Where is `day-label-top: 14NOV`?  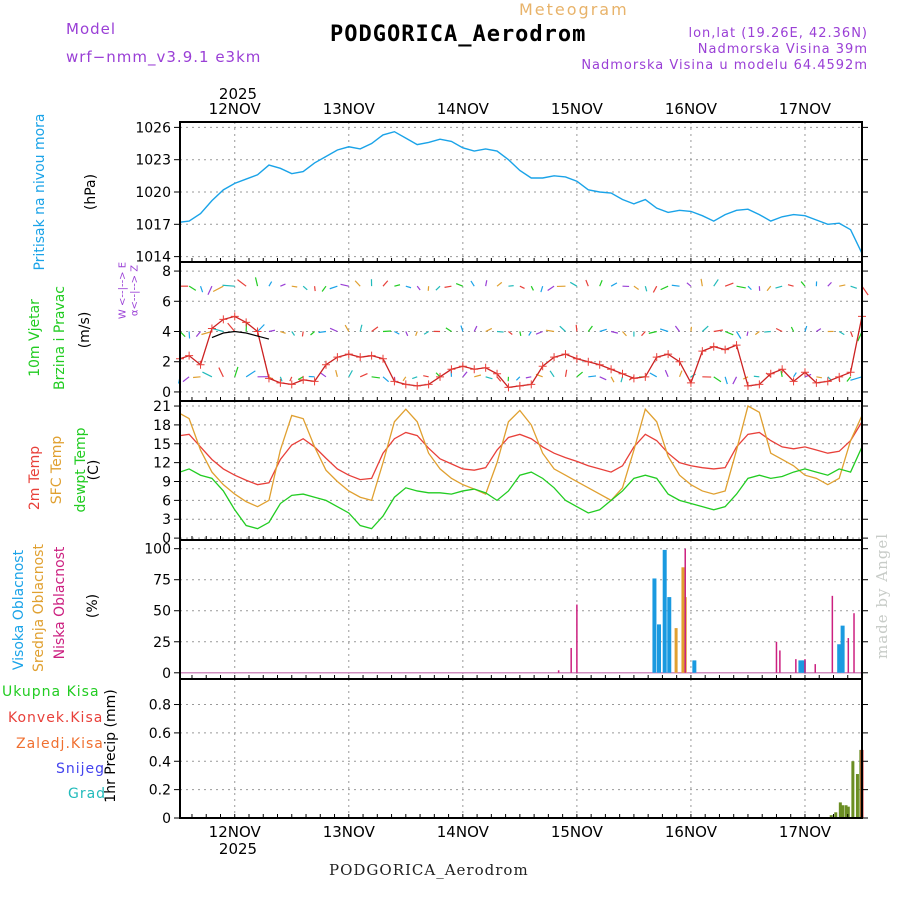
day-label-top: 14NOV is located at coordinates (463, 109).